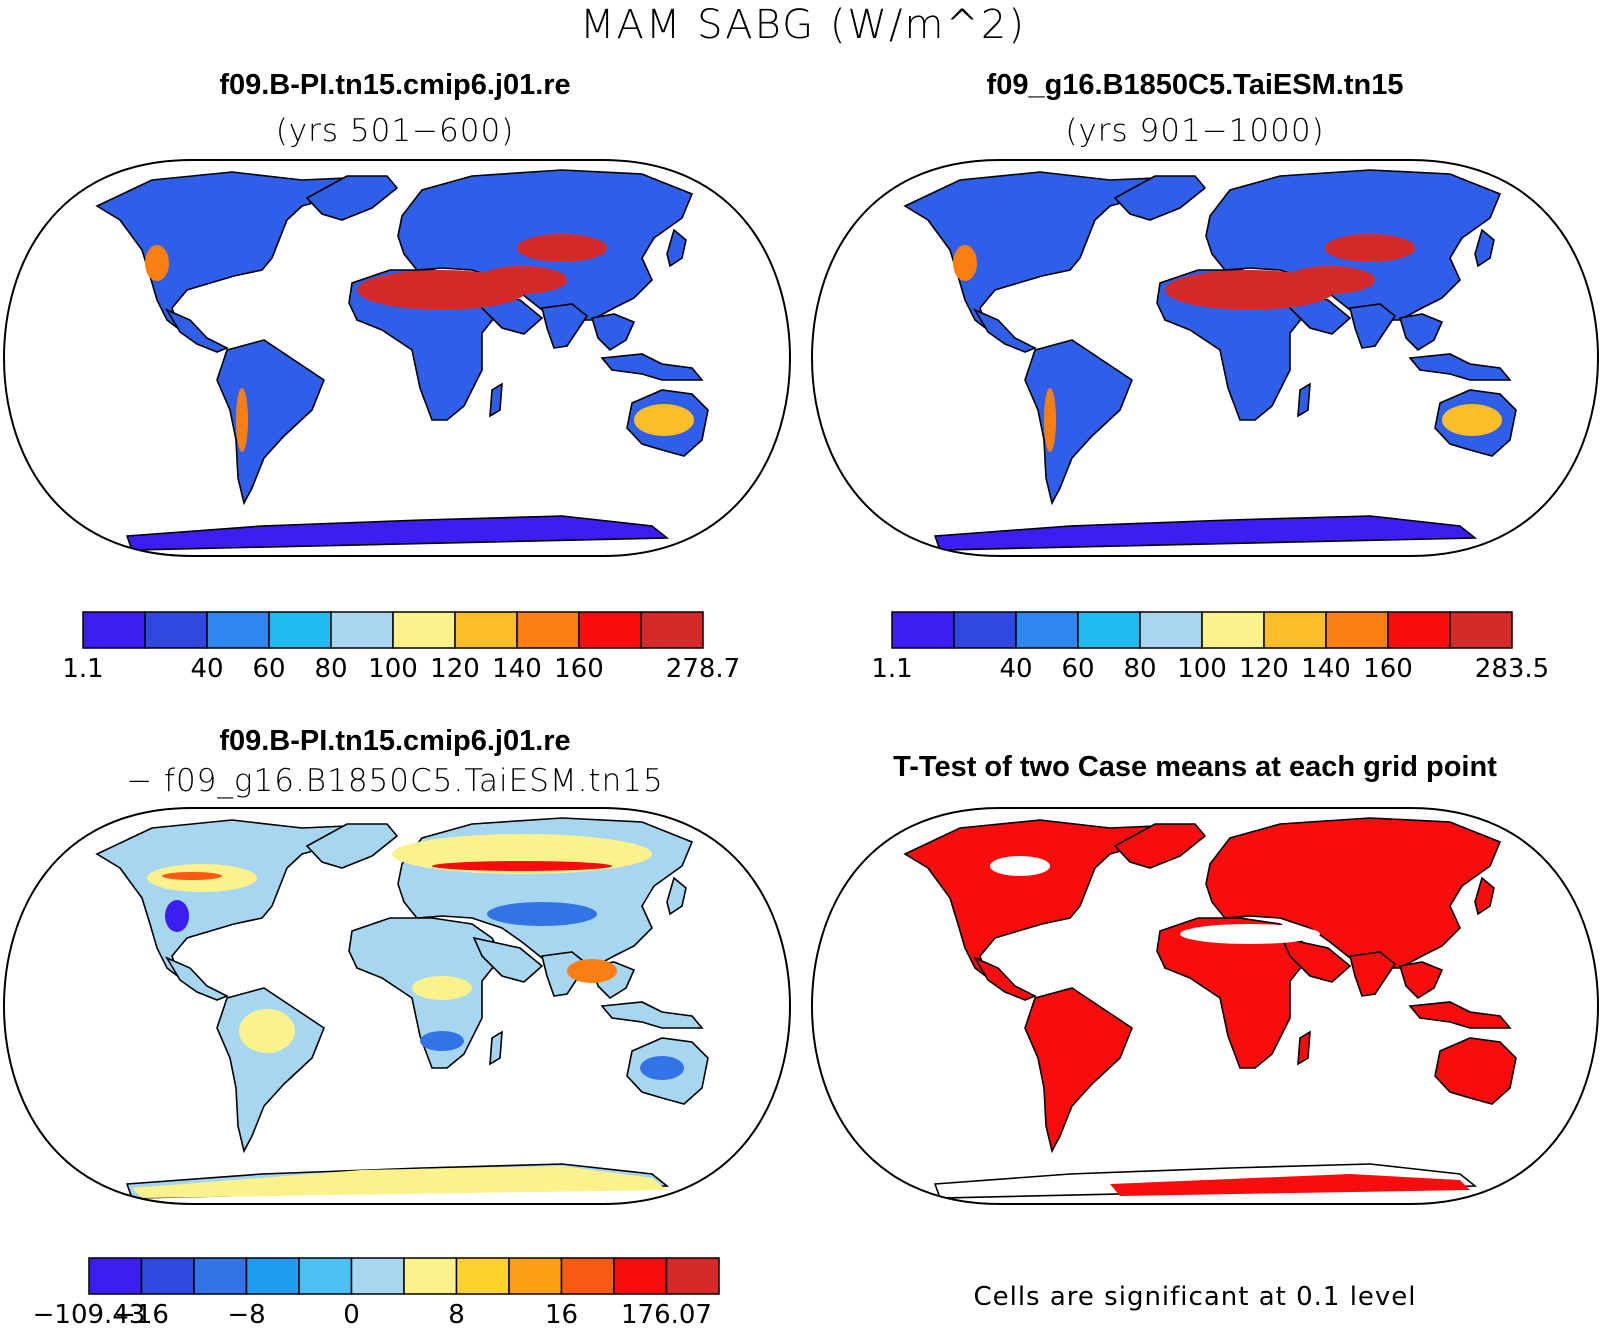 Image resolution: width=1606 pixels, height=1328 pixels. Describe the element at coordinates (89, 1314) in the screenshot. I see `colorbar-tick-label: −109.43` at that location.